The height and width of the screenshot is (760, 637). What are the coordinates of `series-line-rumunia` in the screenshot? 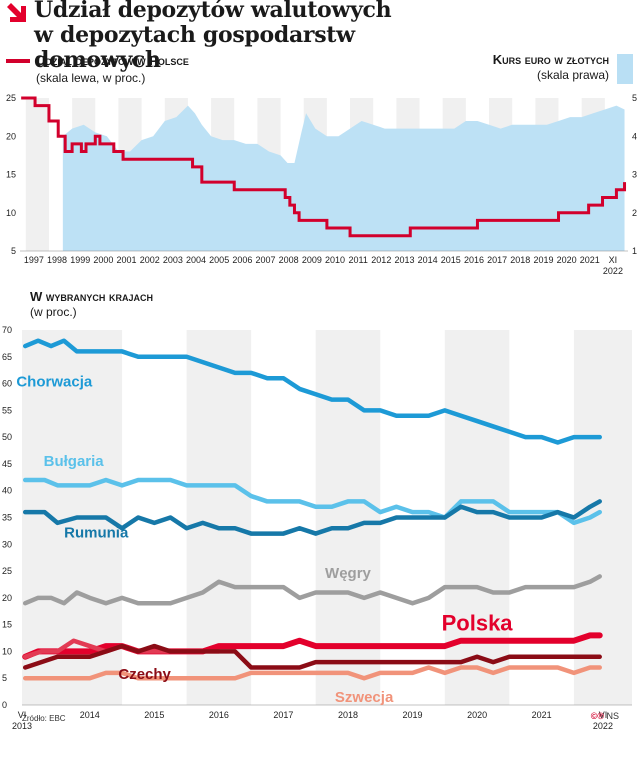 It's located at (312, 517).